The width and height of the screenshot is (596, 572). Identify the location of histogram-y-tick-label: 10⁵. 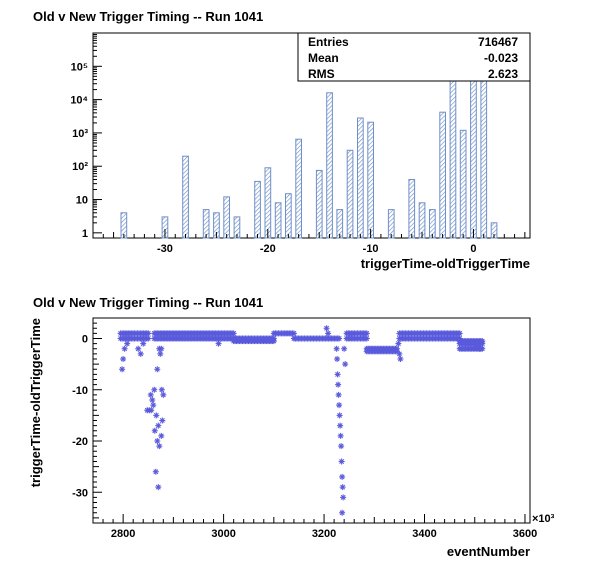
(79, 67).